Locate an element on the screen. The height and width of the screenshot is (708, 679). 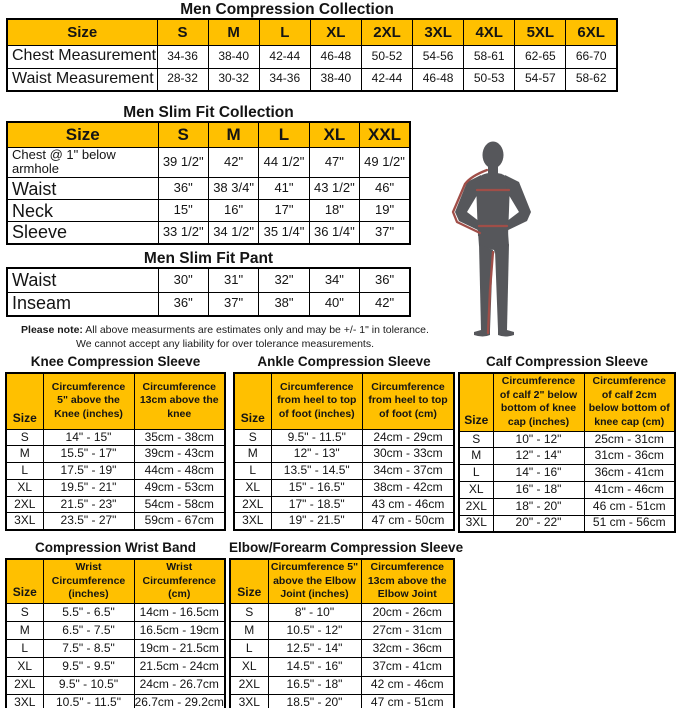
header-row: Size S M L XL 2XL 3XL 4XL 5XL 6XL is located at coordinates (312, 32).